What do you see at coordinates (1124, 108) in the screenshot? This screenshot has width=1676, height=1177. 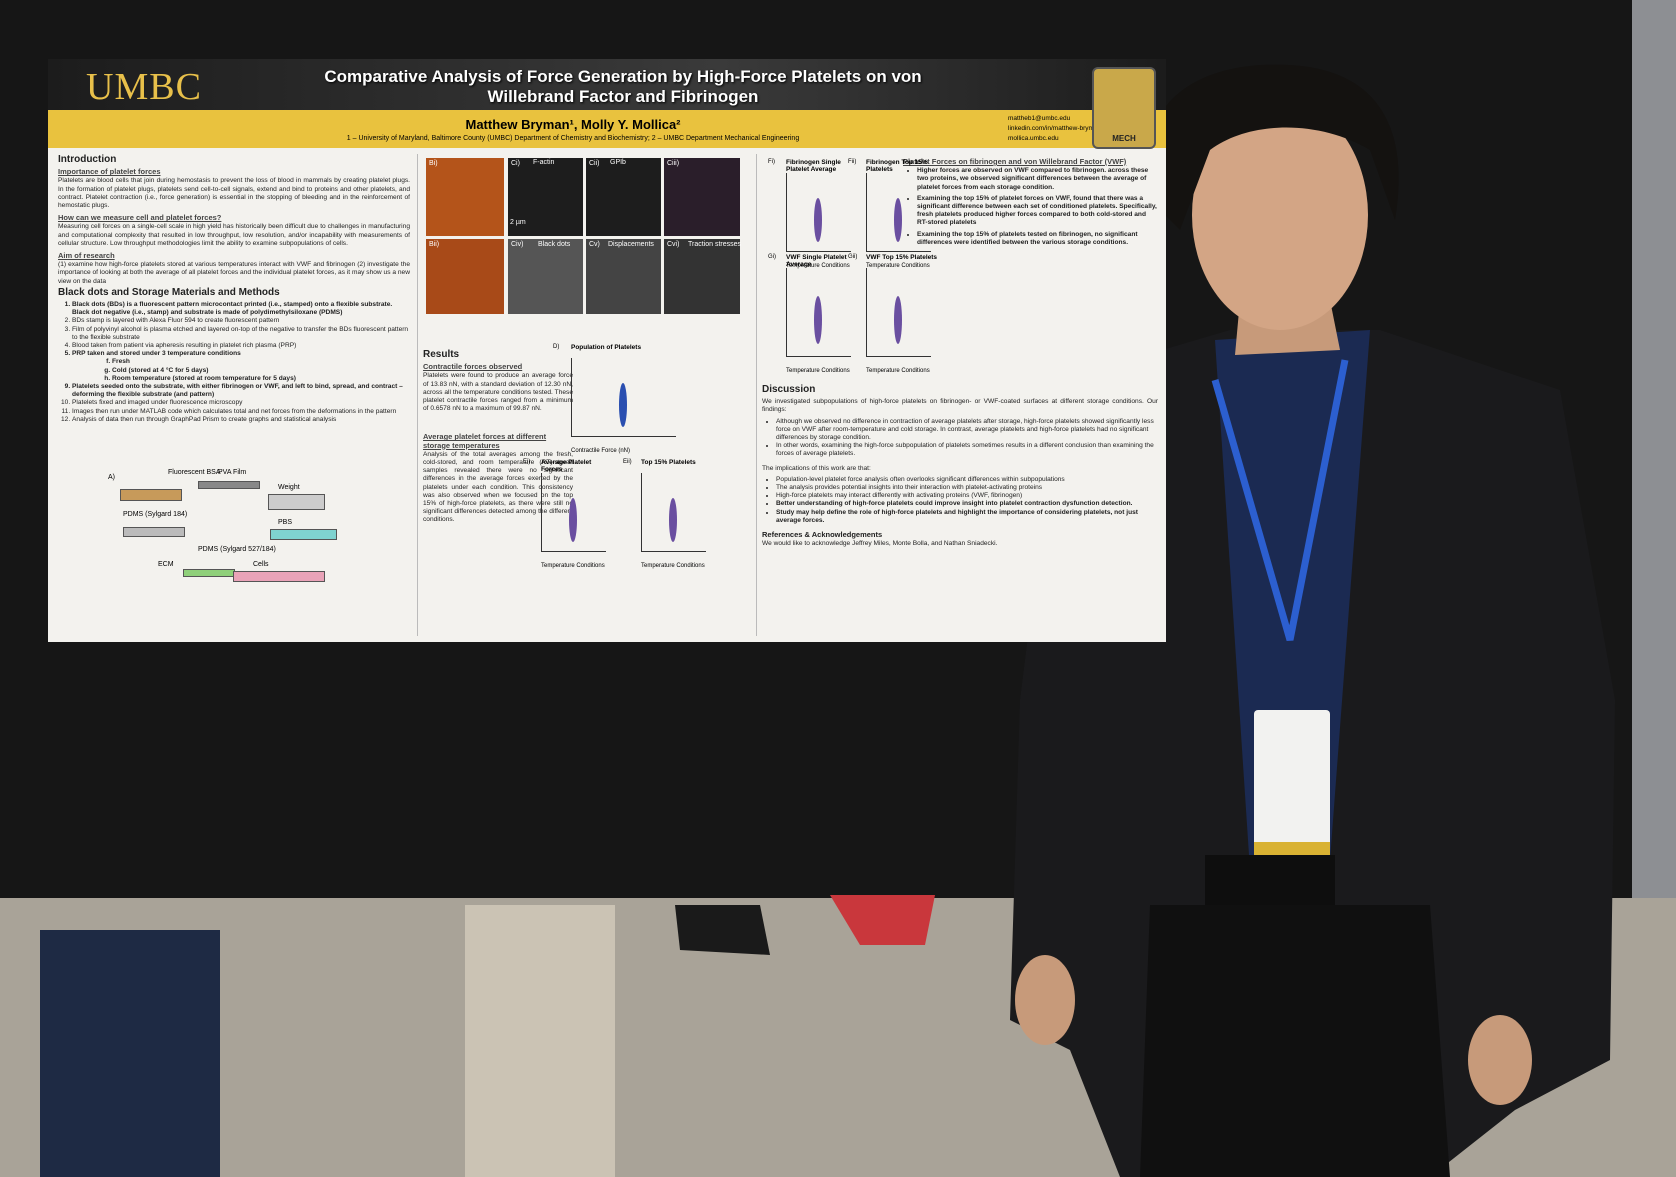 I see `emblem: MECH` at bounding box center [1124, 108].